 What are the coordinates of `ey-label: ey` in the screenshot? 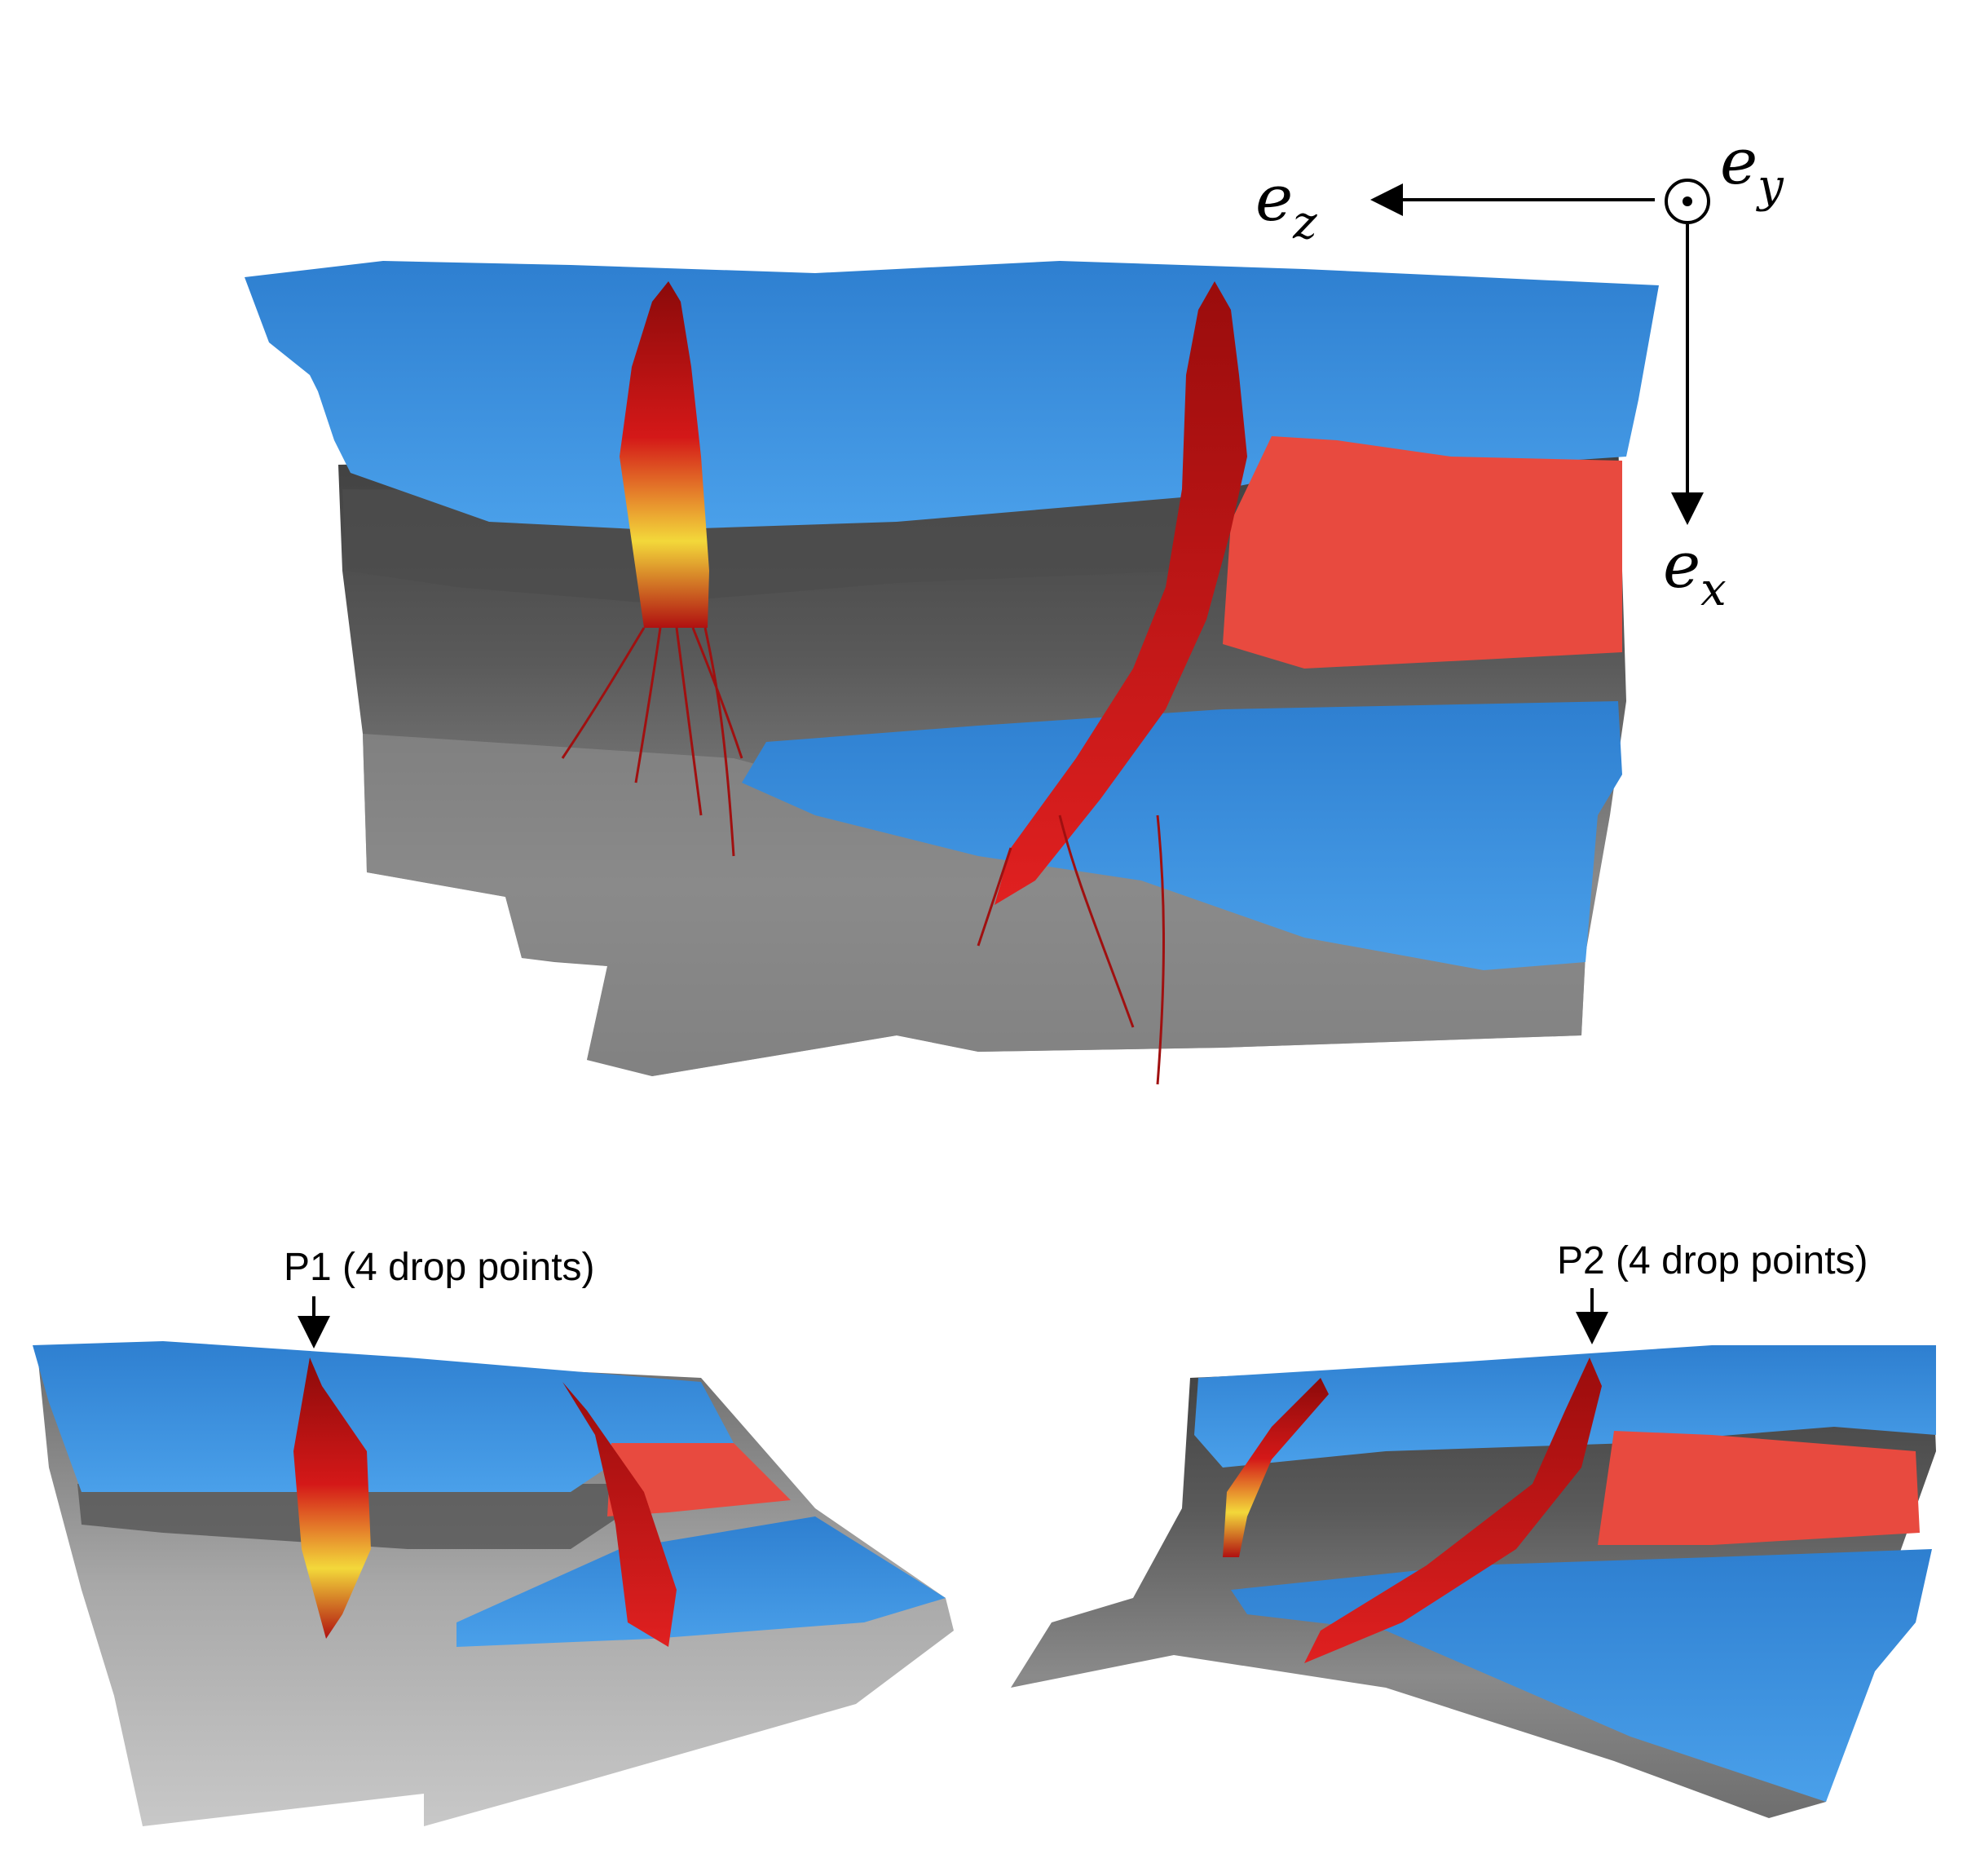 It's located at (1752, 169).